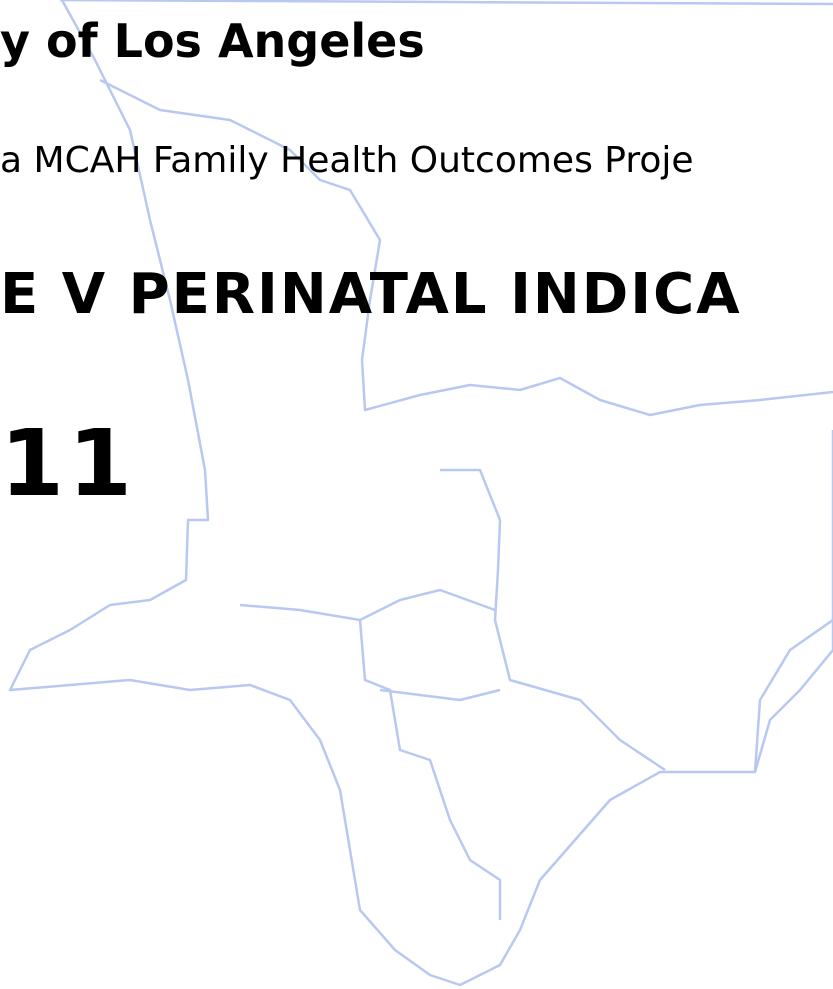 This screenshot has width=833, height=989. Describe the element at coordinates (347, 160) in the screenshot. I see `subtitle: a MCAH Family Health Outcomes Proje` at that location.